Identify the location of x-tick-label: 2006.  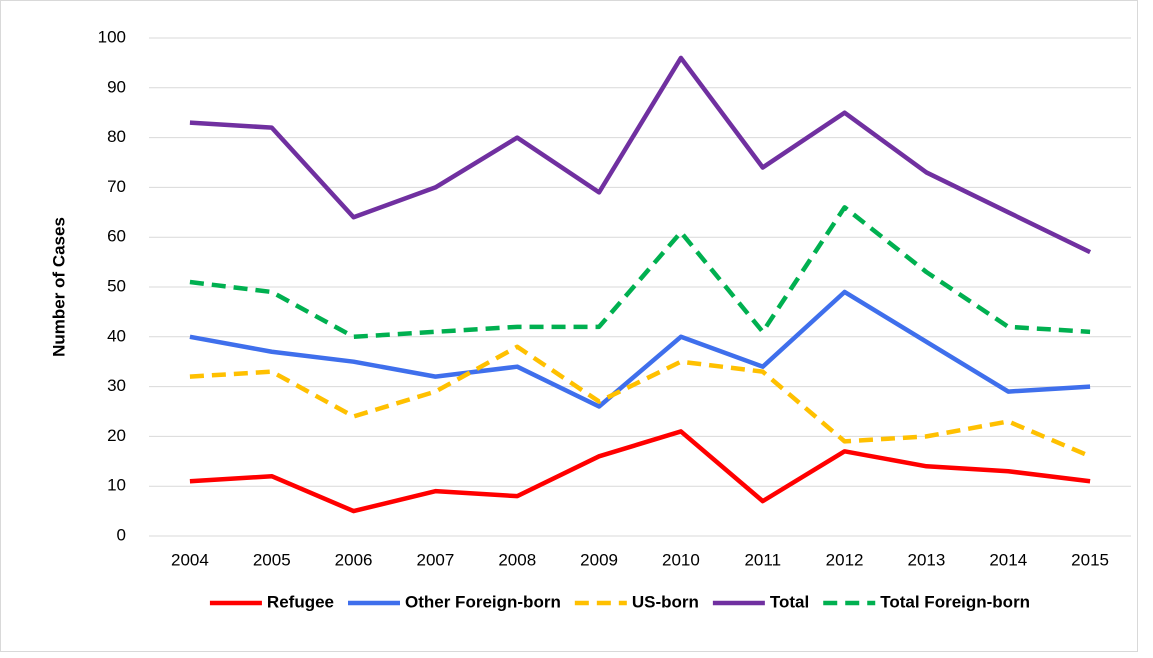
(354, 559).